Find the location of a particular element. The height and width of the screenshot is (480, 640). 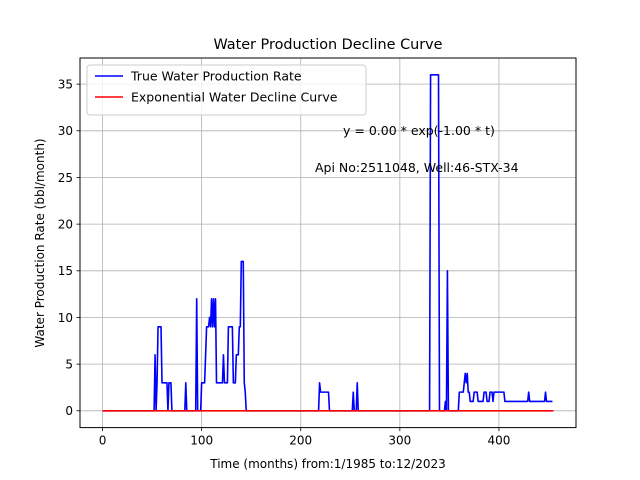

x-tick-label: 0 is located at coordinates (103, 441).